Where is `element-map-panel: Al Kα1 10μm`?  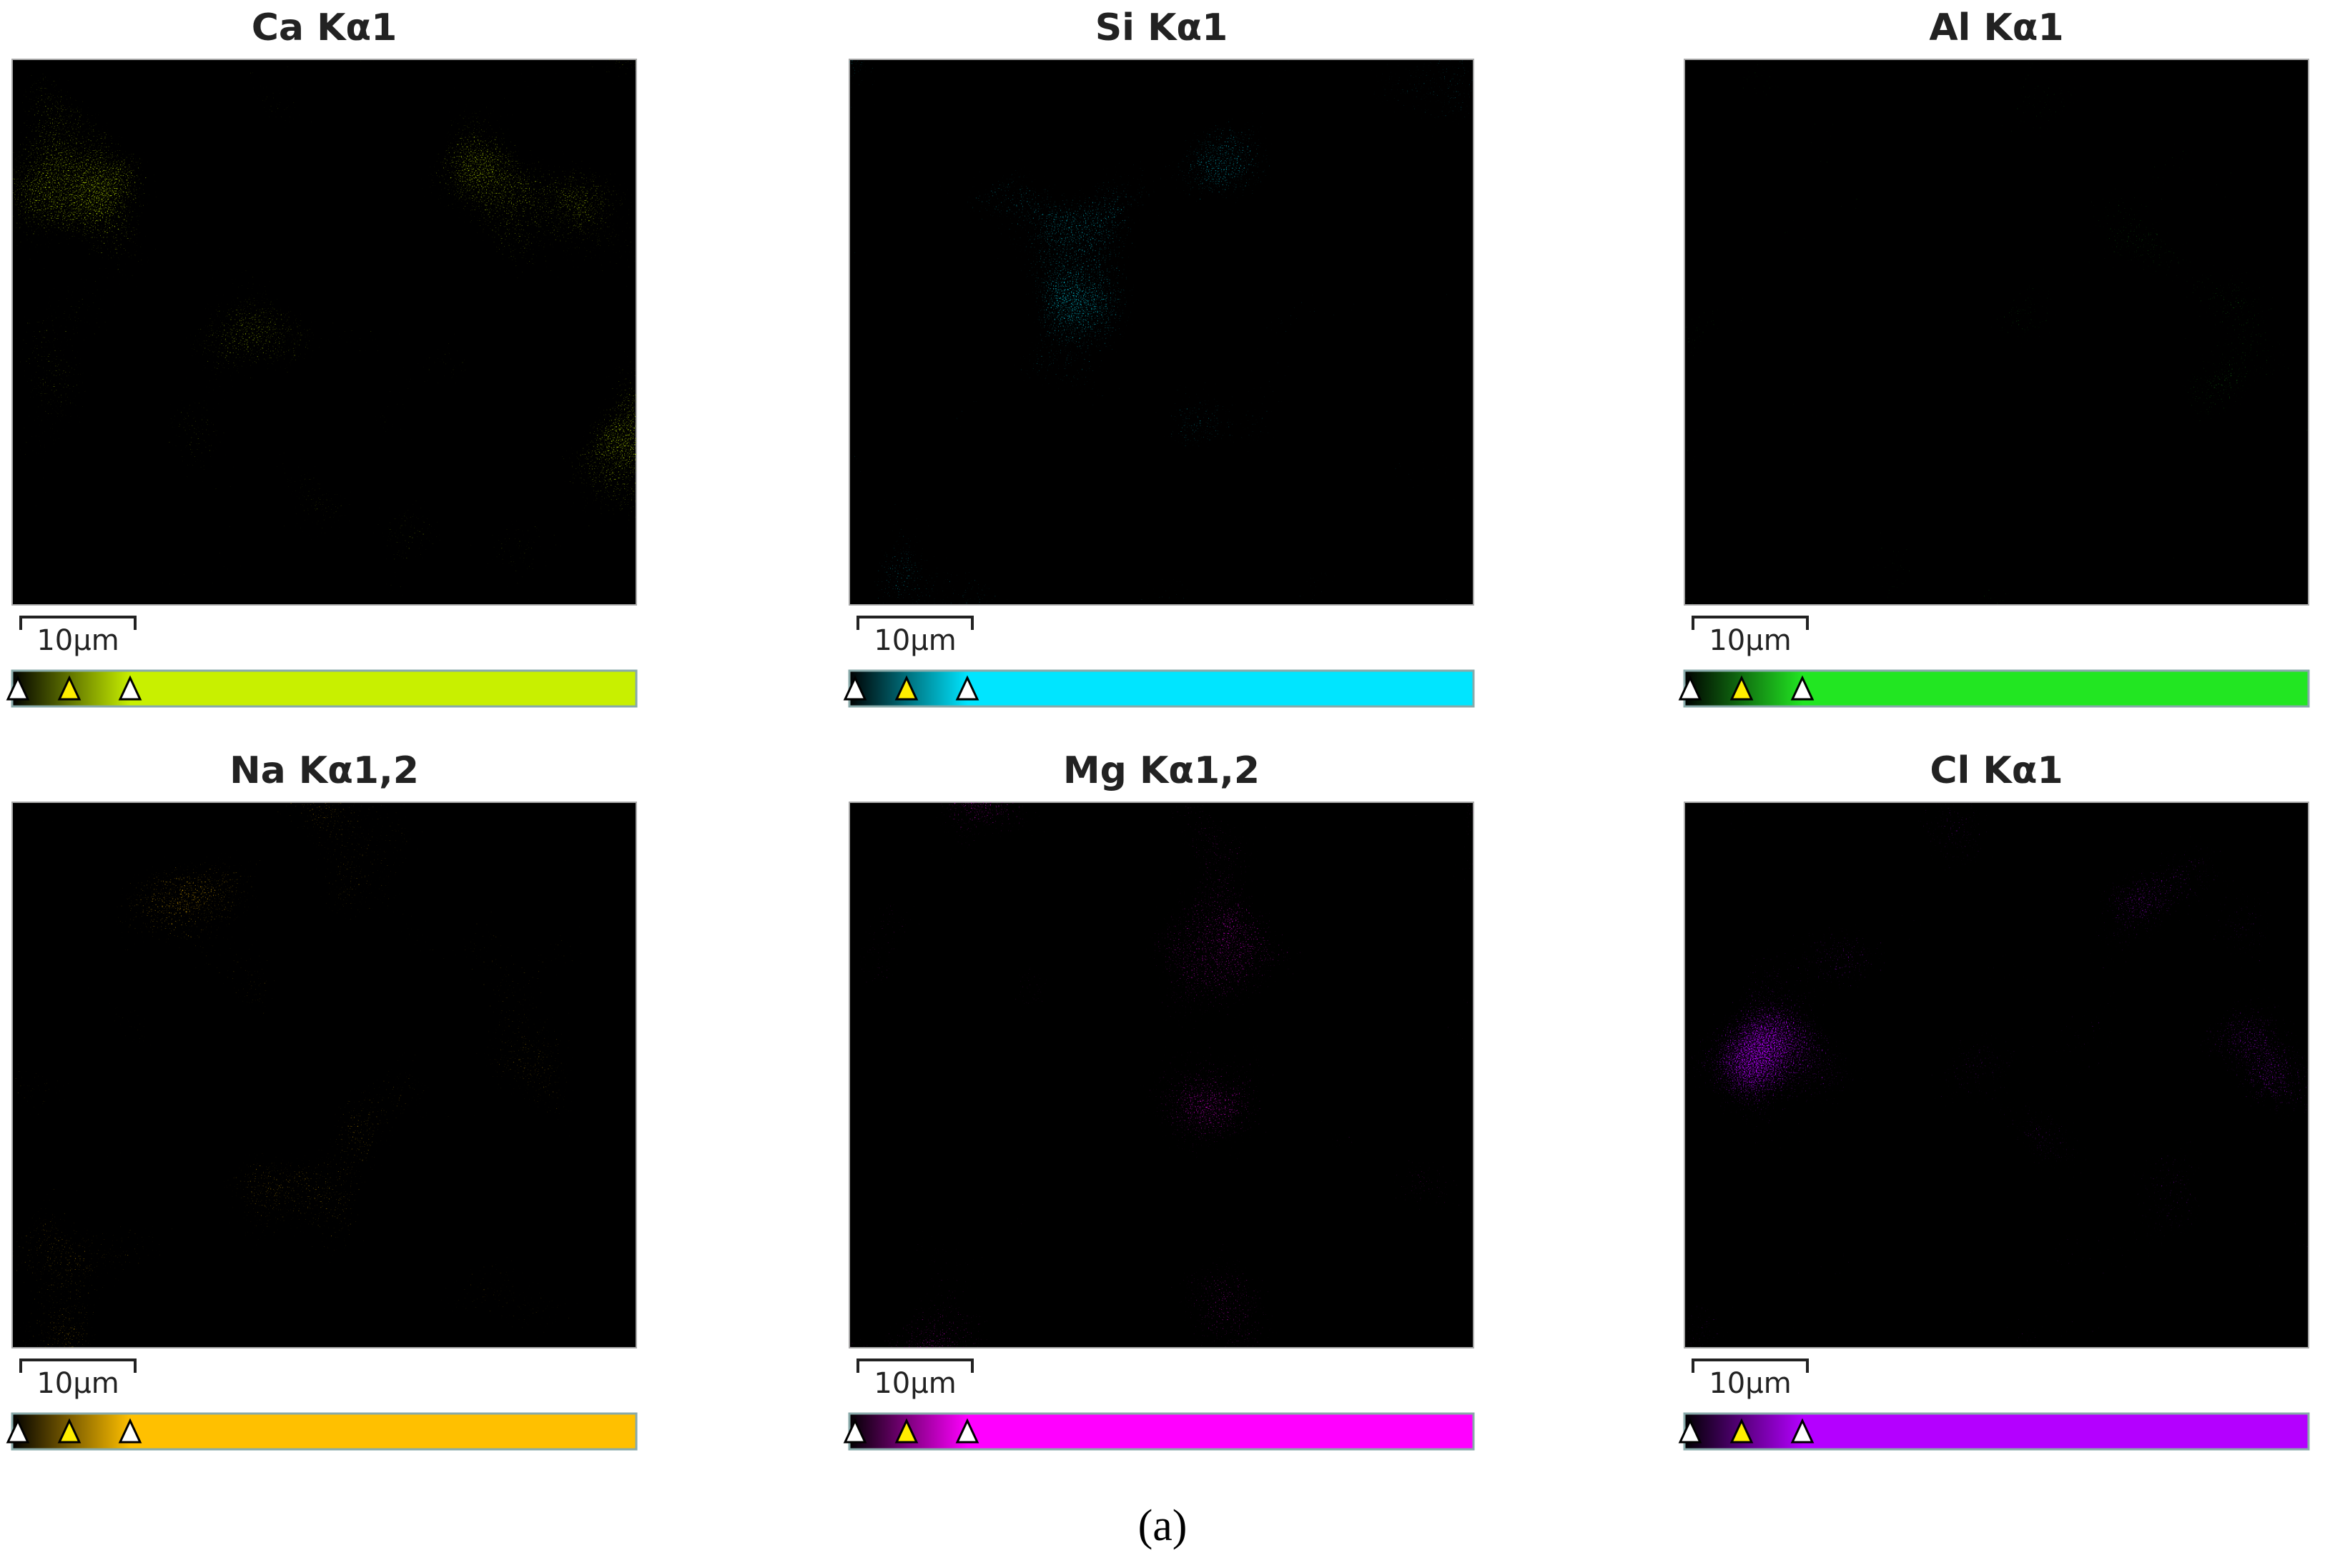 element-map-panel: Al Kα1 10μm is located at coordinates (1994, 357).